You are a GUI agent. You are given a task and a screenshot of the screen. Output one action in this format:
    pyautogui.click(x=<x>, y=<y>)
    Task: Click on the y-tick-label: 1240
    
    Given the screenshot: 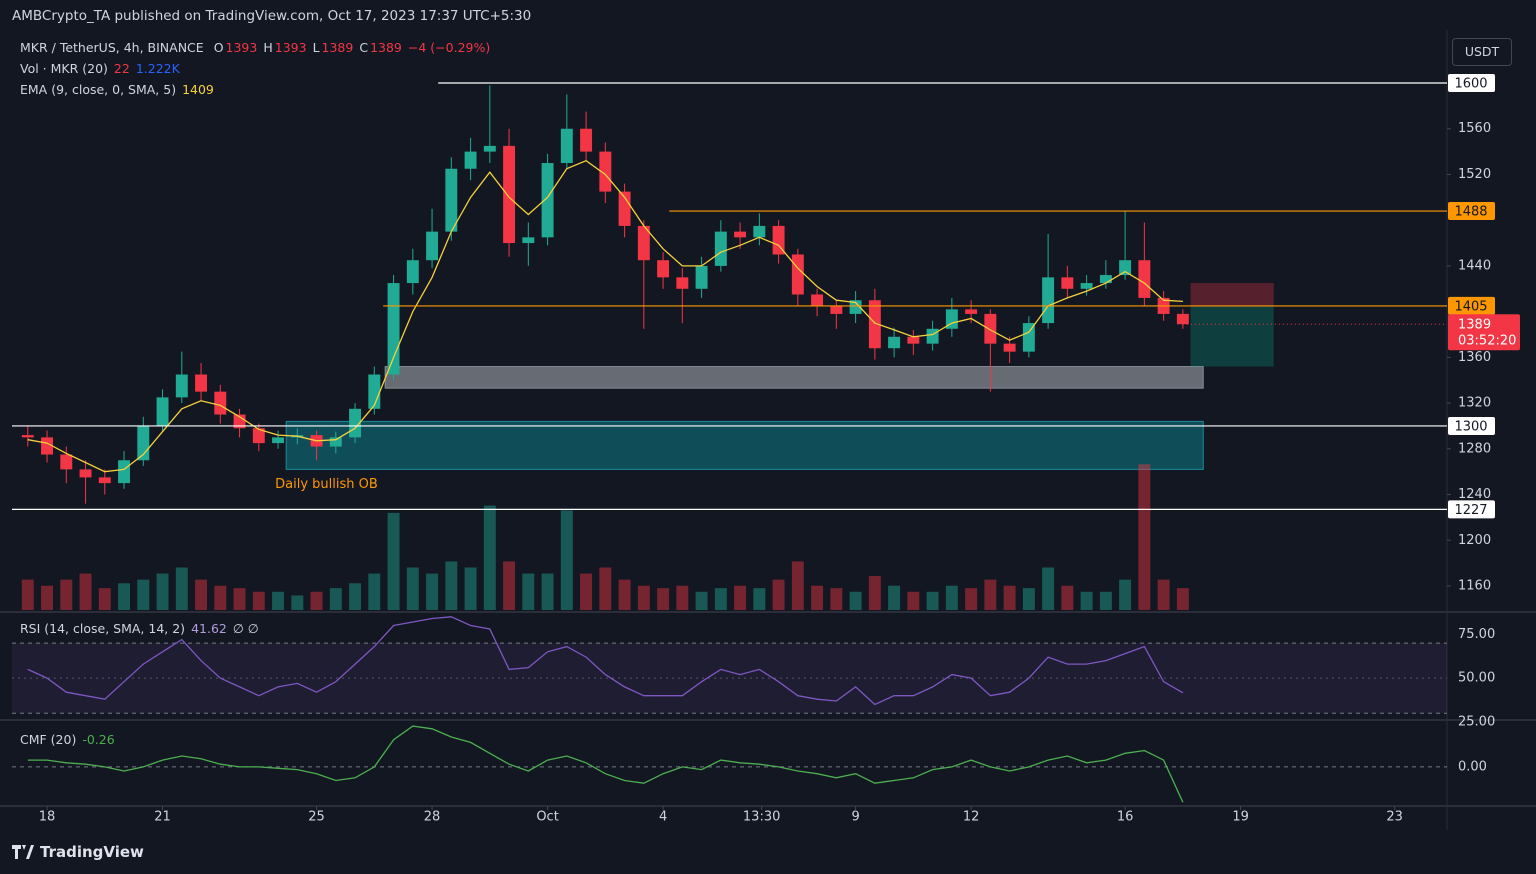 What is the action you would take?
    pyautogui.click(x=1474, y=494)
    